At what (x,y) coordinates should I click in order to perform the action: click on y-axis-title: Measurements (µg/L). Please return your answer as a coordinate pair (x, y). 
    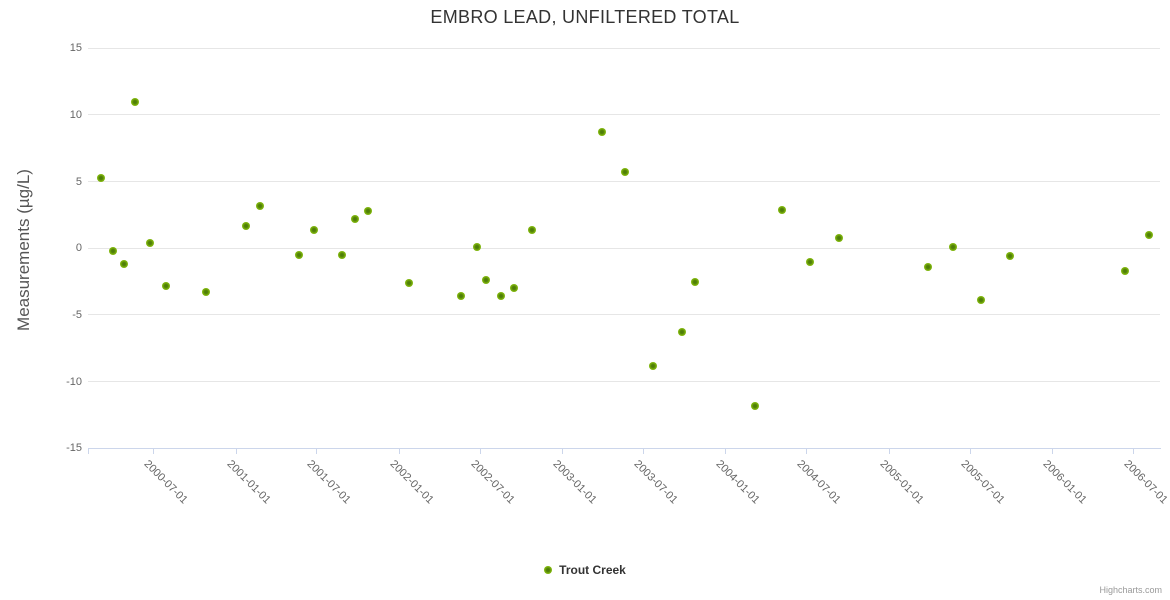
    Looking at the image, I should click on (23, 250).